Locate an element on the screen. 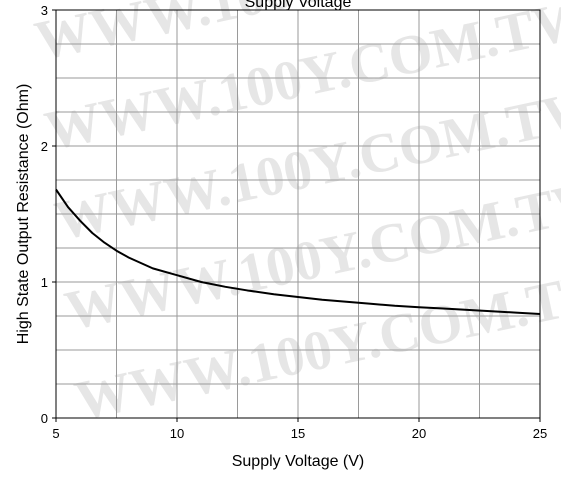 Image resolution: width=561 pixels, height=477 pixels. y-tick-label: 0 is located at coordinates (44, 418).